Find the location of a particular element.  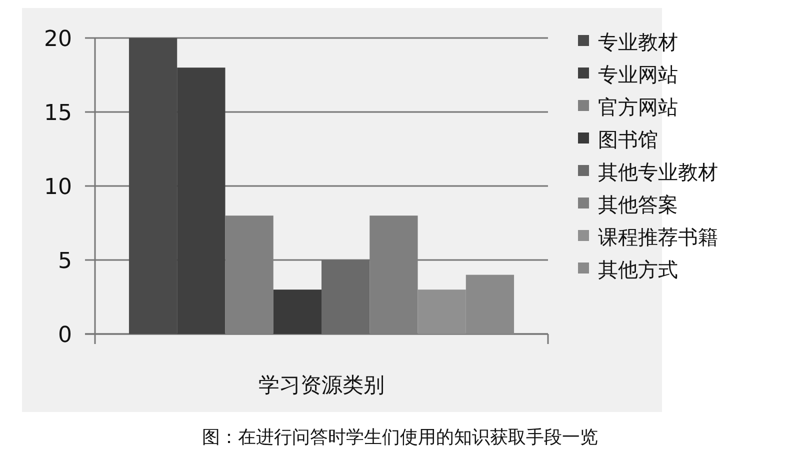

legend-label: 官方网站 is located at coordinates (638, 107).